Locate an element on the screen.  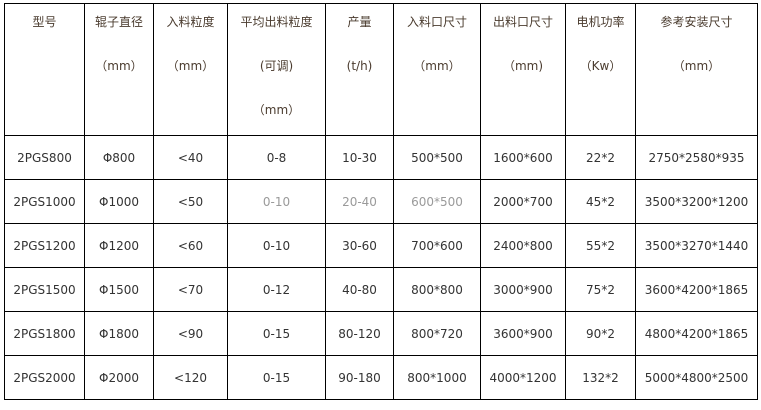
header-line: (可调) is located at coordinates (276, 66).